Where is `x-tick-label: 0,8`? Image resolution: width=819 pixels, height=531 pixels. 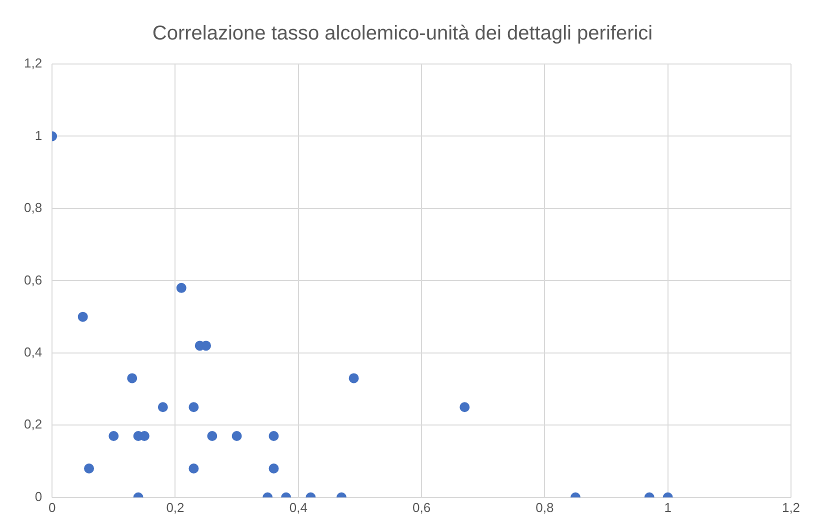 x-tick-label: 0,8 is located at coordinates (545, 507).